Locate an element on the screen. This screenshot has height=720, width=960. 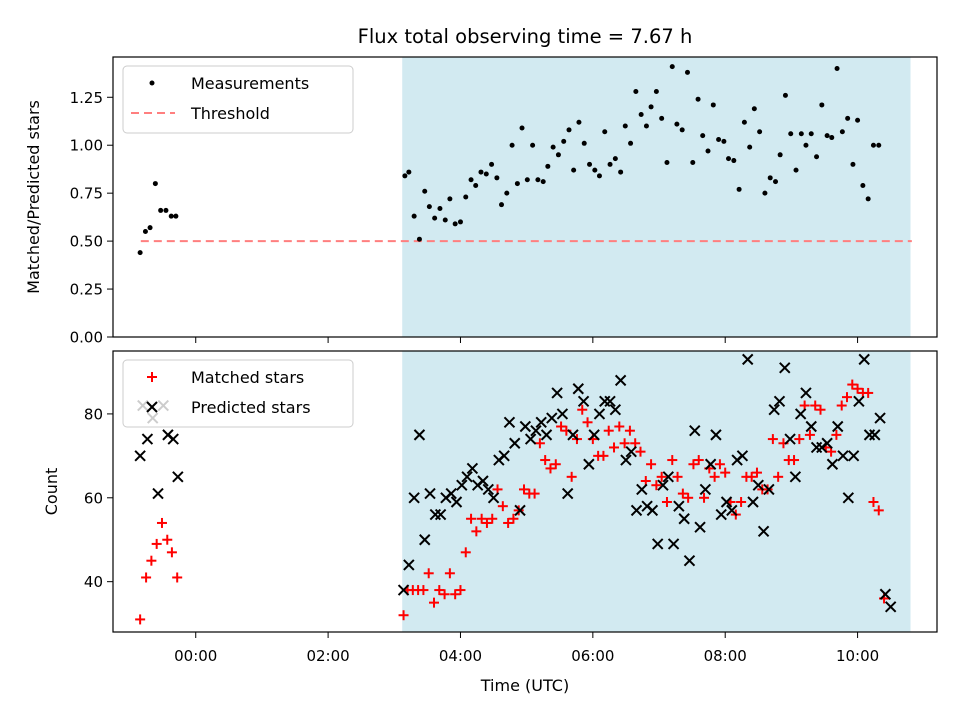
legend-box is located at coordinates (238, 99).